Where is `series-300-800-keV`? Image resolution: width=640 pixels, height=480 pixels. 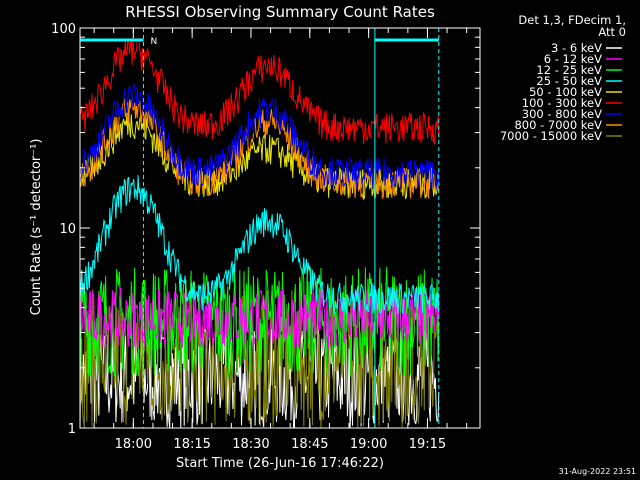
series-300-800-keV is located at coordinates (260, 136).